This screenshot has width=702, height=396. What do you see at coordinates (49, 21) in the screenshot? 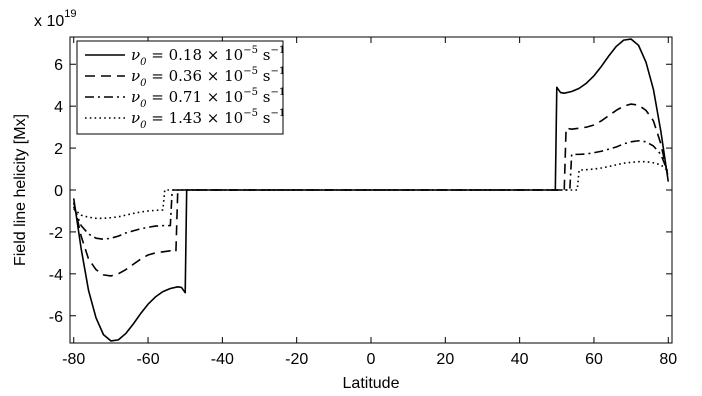
I see `y-multiplier-base: x 10` at bounding box center [49, 21].